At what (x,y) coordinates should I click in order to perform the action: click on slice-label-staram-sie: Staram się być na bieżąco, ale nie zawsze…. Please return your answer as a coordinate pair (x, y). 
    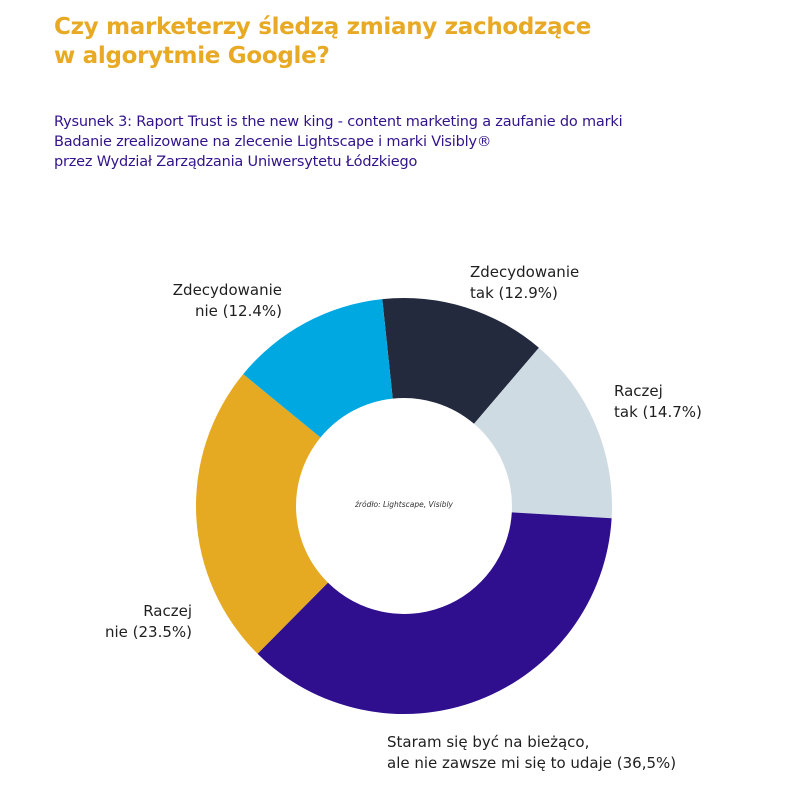
    Looking at the image, I should click on (532, 752).